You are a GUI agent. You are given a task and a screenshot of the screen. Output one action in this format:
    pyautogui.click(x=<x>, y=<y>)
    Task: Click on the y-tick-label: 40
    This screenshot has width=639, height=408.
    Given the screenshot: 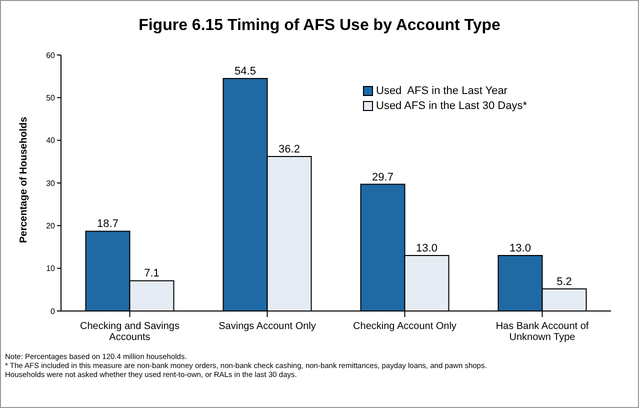 What is the action you would take?
    pyautogui.click(x=51, y=141)
    